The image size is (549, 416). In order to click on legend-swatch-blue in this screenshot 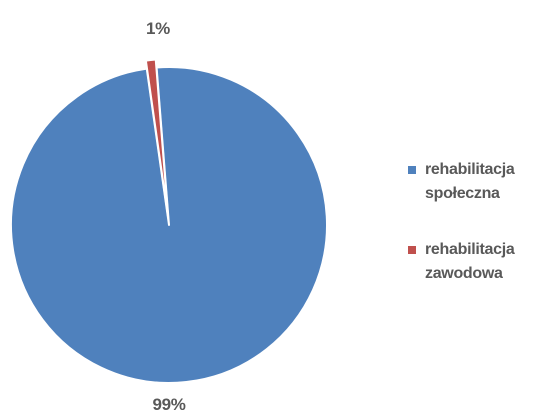, I will do `click(412, 170)`.